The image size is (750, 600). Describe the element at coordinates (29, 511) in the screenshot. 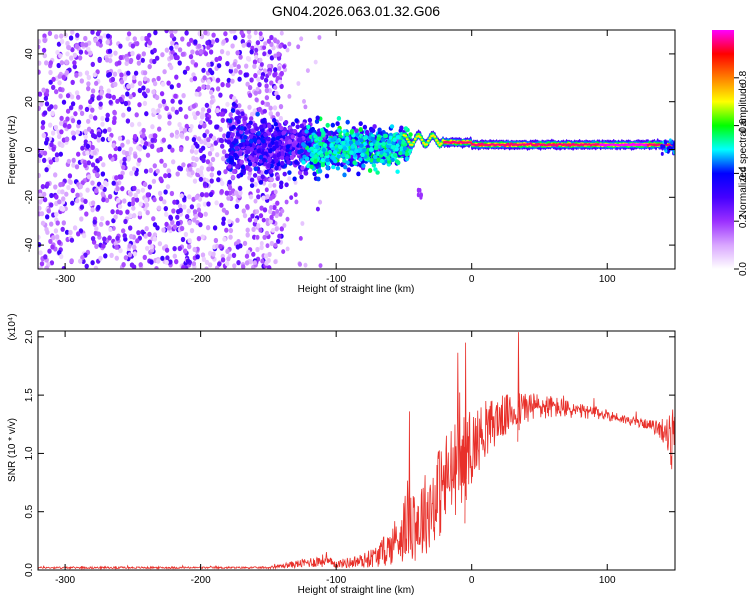

I see `y-tick-label: 0.5` at that location.